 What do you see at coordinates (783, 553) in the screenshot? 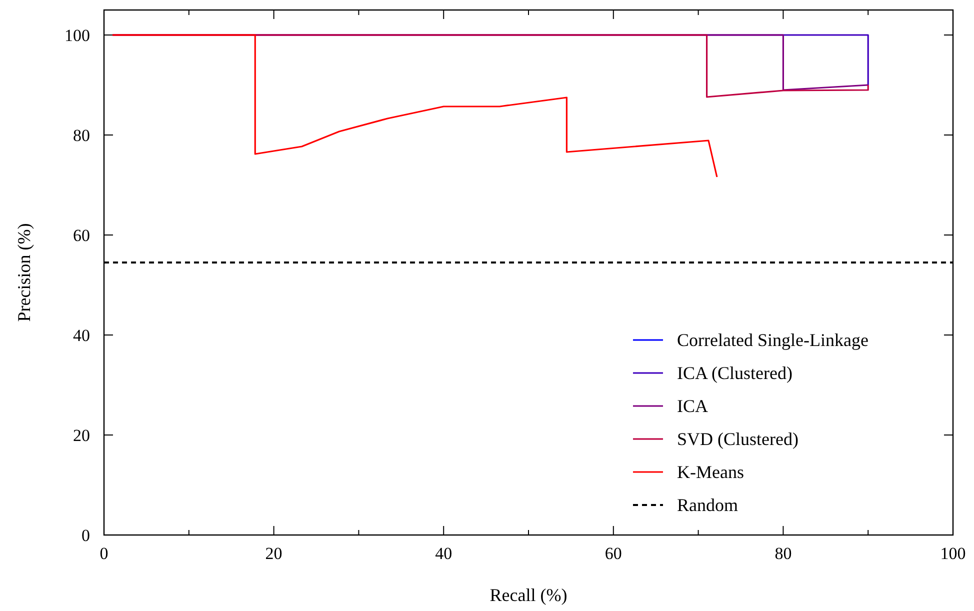
I see `x-tick-label: 80` at bounding box center [783, 553].